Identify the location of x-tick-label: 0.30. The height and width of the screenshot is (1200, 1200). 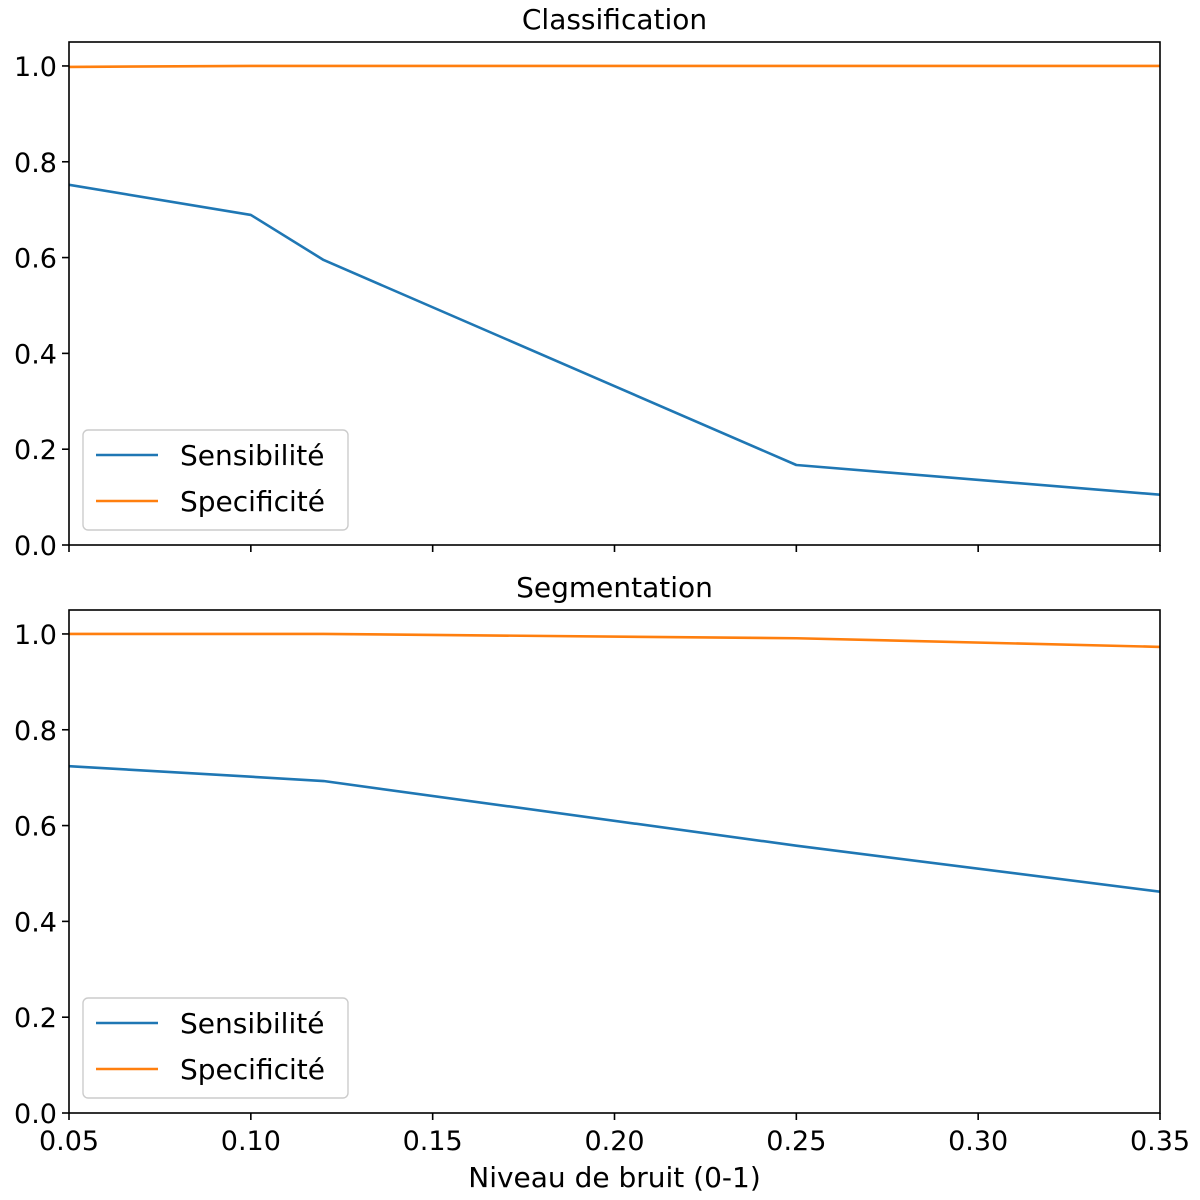
(978, 1141).